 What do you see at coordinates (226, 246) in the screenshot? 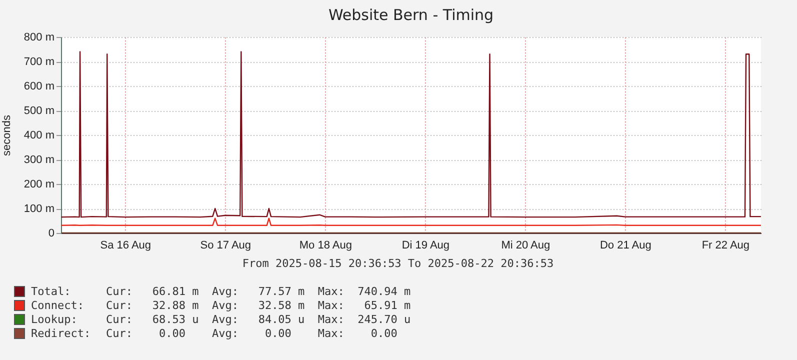
I see `x-tick-label: So 17 Aug` at bounding box center [226, 246].